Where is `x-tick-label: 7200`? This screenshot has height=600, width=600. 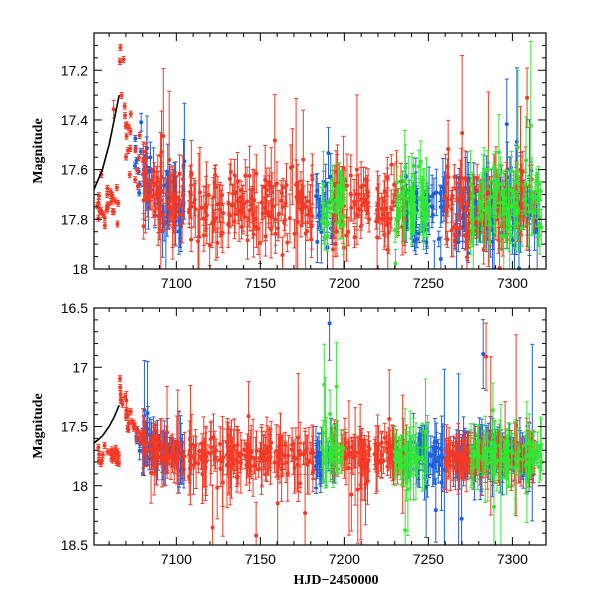
x-tick-label: 7200 is located at coordinates (344, 559).